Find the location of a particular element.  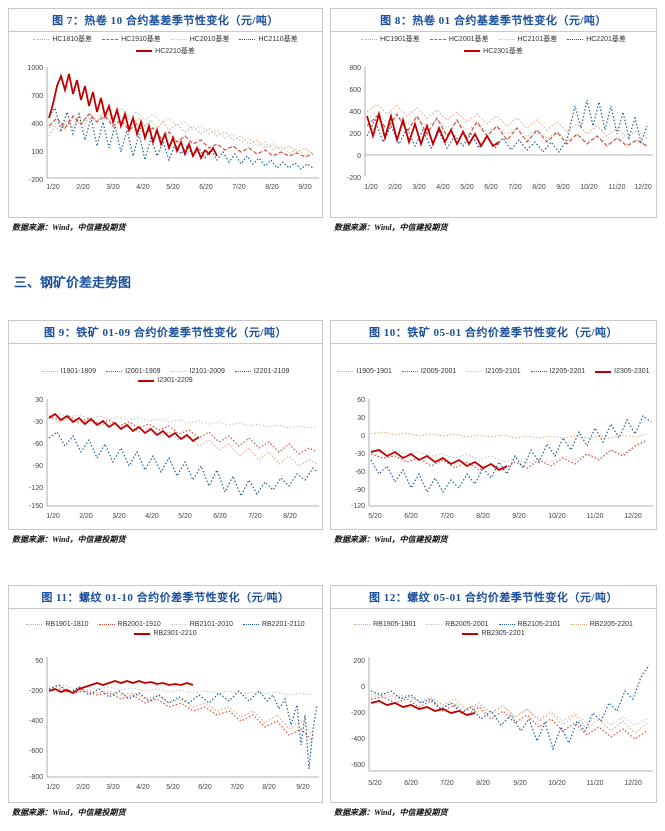

panel-title-fig12: 图 12：螺纹 05-01 合约价差季节性变化（元/吨） is located at coordinates (493, 597).